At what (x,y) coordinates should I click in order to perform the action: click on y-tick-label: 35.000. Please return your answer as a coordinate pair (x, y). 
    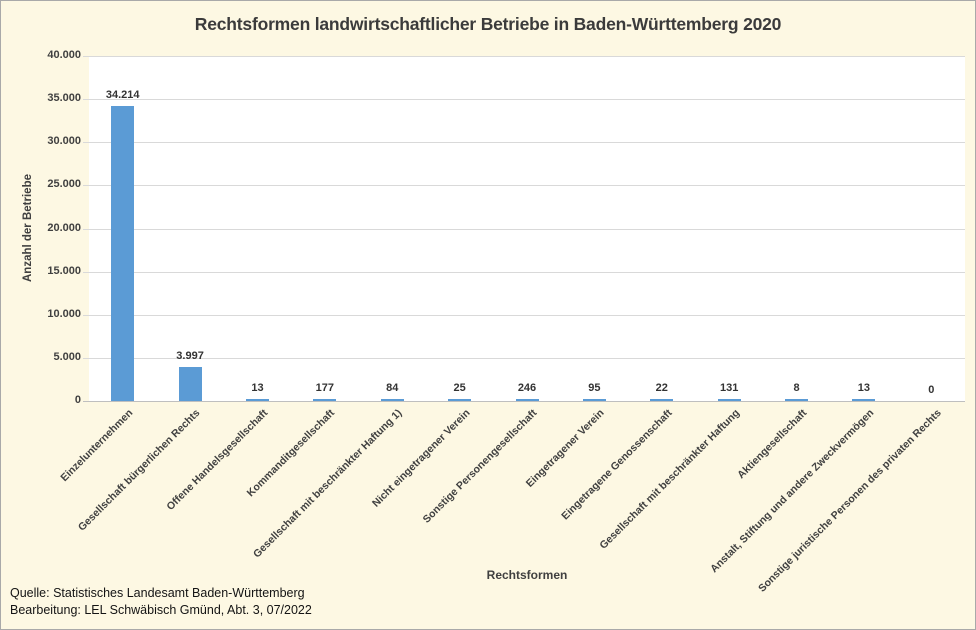
    Looking at the image, I should click on (64, 98).